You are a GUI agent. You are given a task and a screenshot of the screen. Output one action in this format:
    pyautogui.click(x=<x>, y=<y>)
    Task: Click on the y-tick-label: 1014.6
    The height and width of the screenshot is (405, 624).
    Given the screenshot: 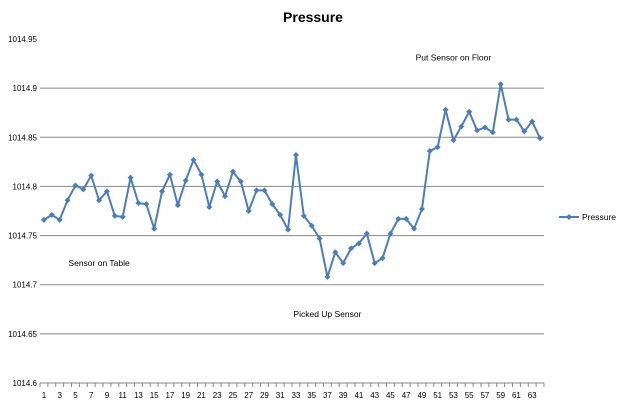 What is the action you would take?
    pyautogui.click(x=25, y=383)
    